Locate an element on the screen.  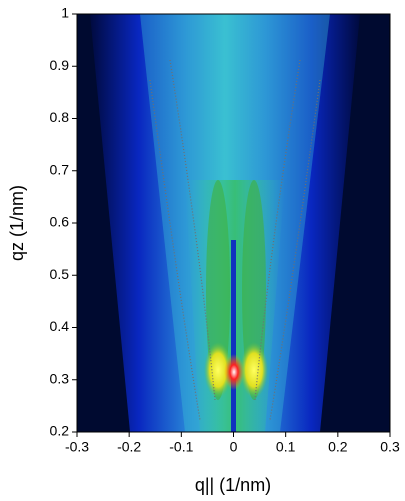
y-tick-label: 1 is located at coordinates (65, 13).